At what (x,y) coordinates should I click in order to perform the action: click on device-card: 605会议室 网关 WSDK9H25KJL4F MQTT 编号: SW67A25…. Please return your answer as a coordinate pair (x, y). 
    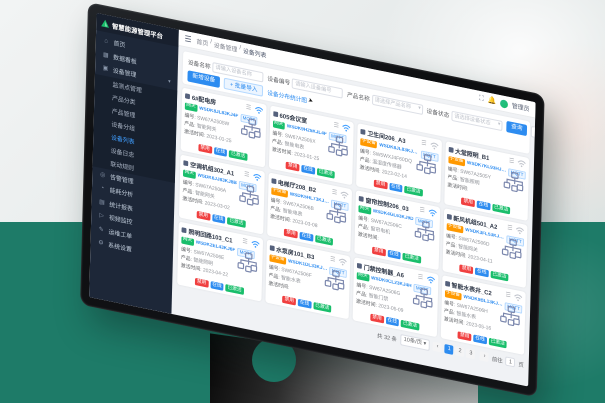
    Looking at the image, I should click on (311, 145).